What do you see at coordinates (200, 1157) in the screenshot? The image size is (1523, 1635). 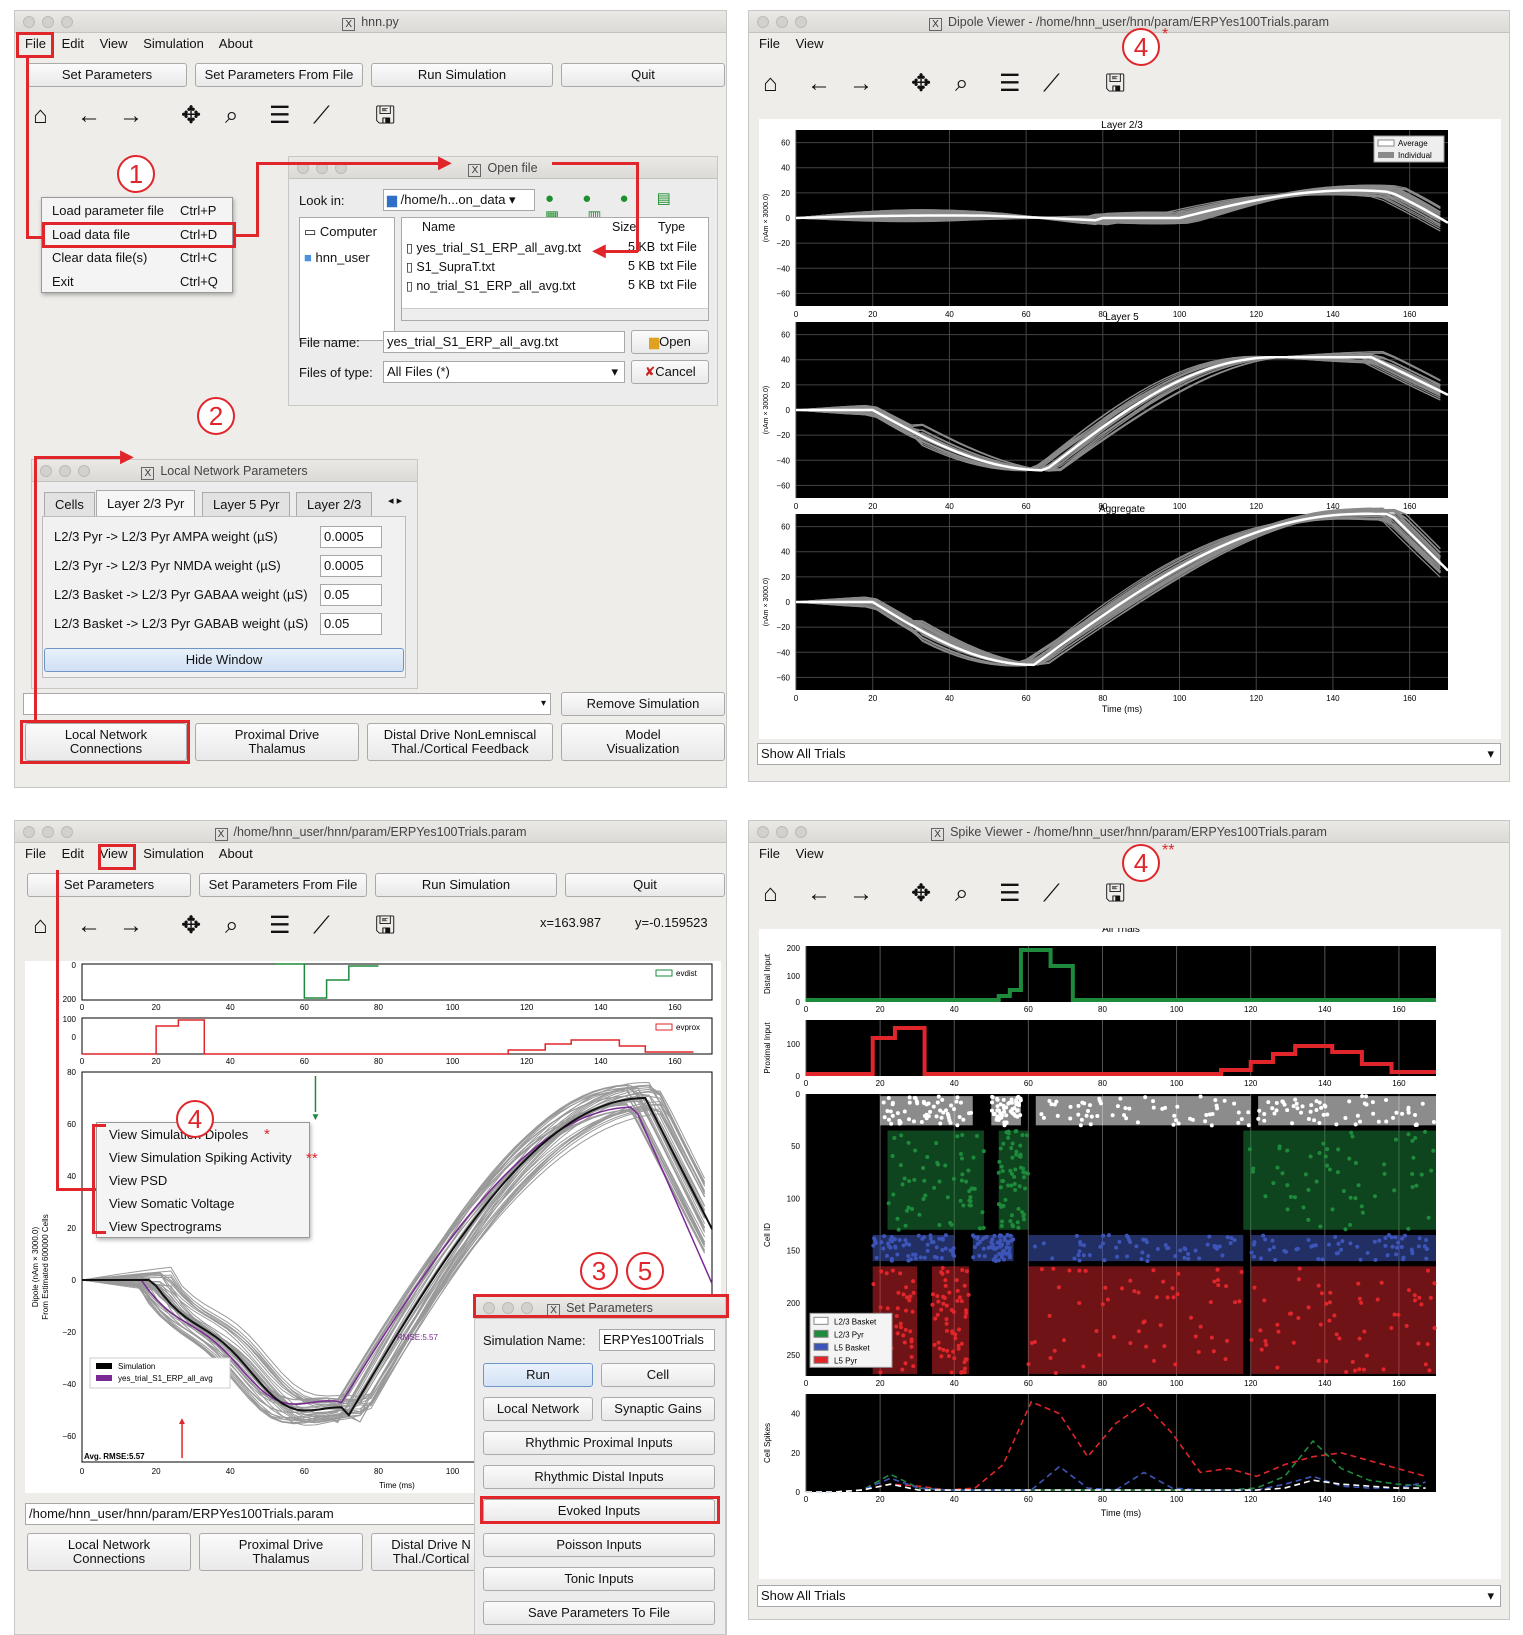 I see `menu-item-view-spiking: View Simulation Spiking Activity` at bounding box center [200, 1157].